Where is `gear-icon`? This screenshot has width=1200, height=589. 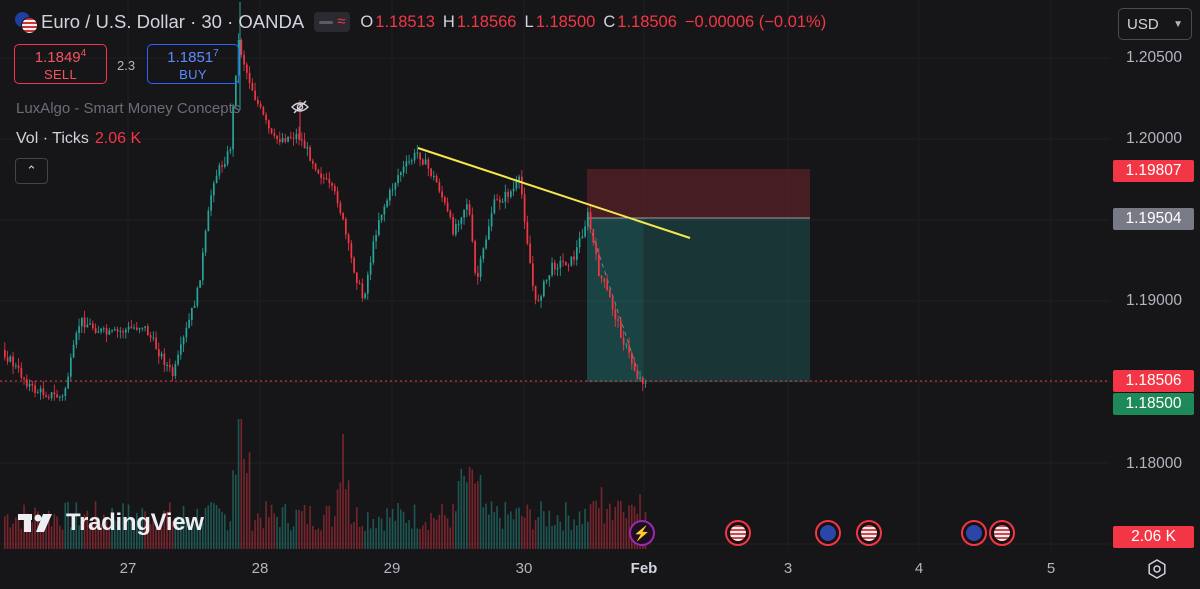 gear-icon is located at coordinates (1157, 569).